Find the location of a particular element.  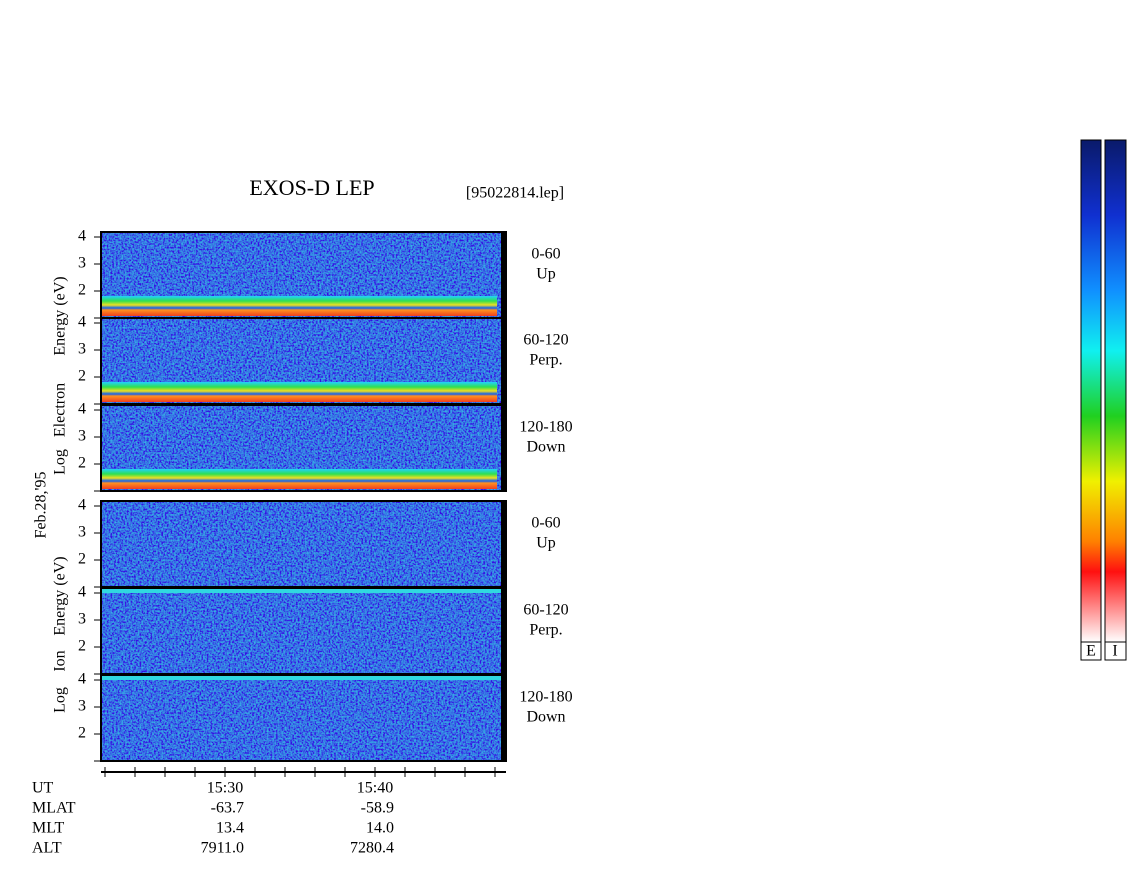

x-axis is located at coordinates (303, 772).